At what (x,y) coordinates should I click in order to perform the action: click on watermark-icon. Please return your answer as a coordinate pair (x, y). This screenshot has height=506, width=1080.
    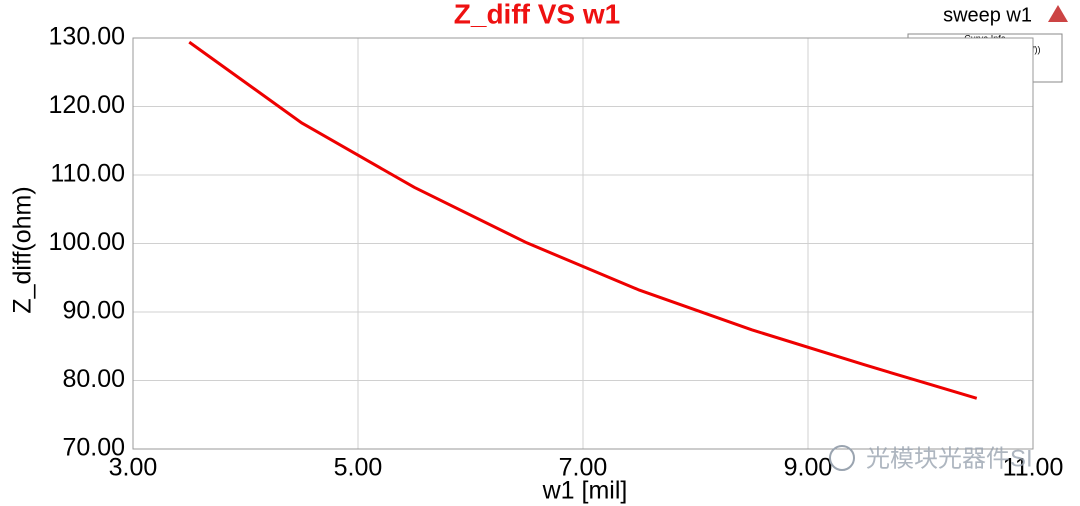
    Looking at the image, I should click on (842, 458).